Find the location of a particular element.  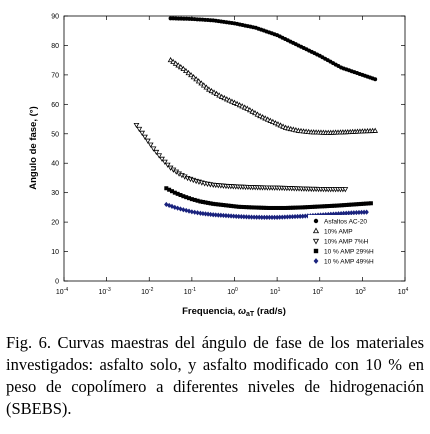

y-tick-label: 0 is located at coordinates (57, 282).